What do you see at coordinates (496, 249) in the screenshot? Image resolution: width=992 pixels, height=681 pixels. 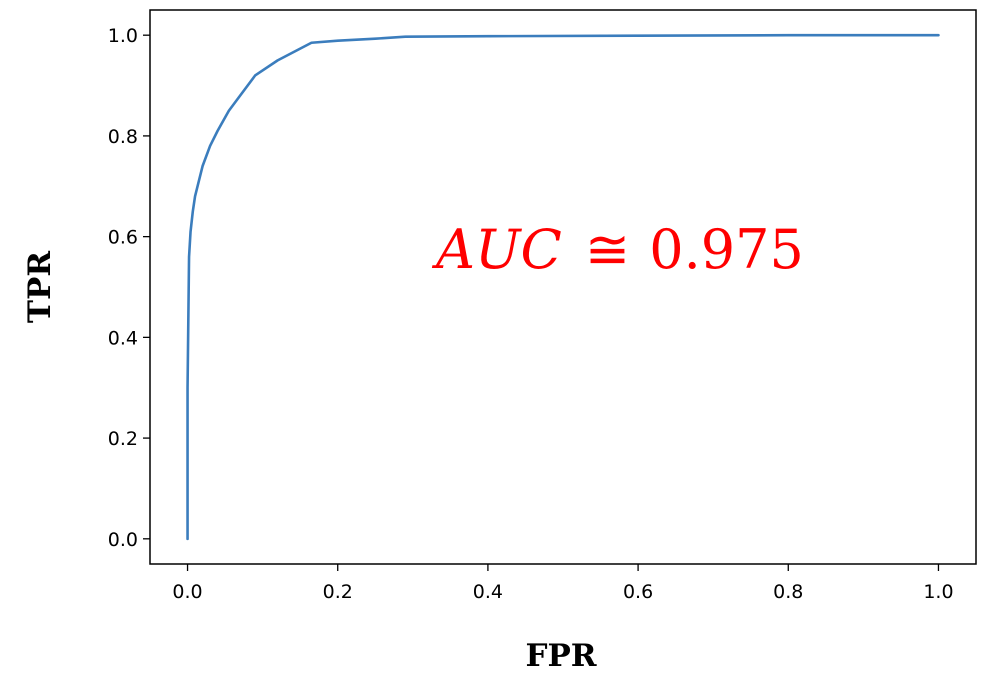 I see `auc-annotation-var: AUC` at bounding box center [496, 249].